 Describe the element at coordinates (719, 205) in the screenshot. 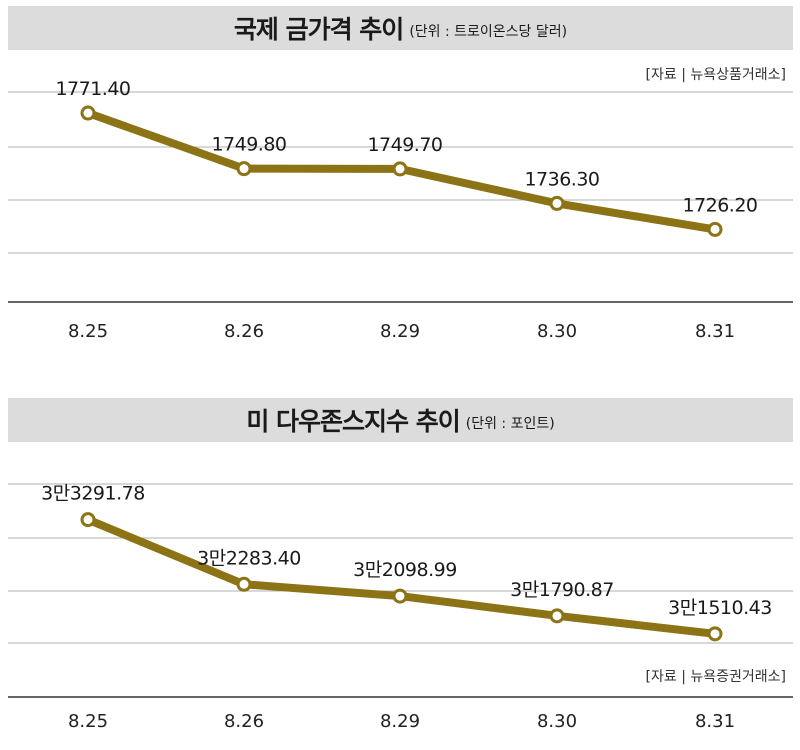

I see `gold-data-label: 1726.20` at that location.